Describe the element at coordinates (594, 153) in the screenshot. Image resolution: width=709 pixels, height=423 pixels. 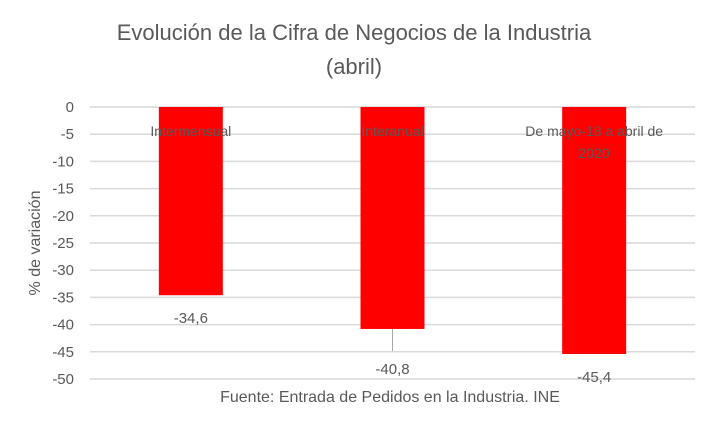
I see `category-label: 2020` at that location.